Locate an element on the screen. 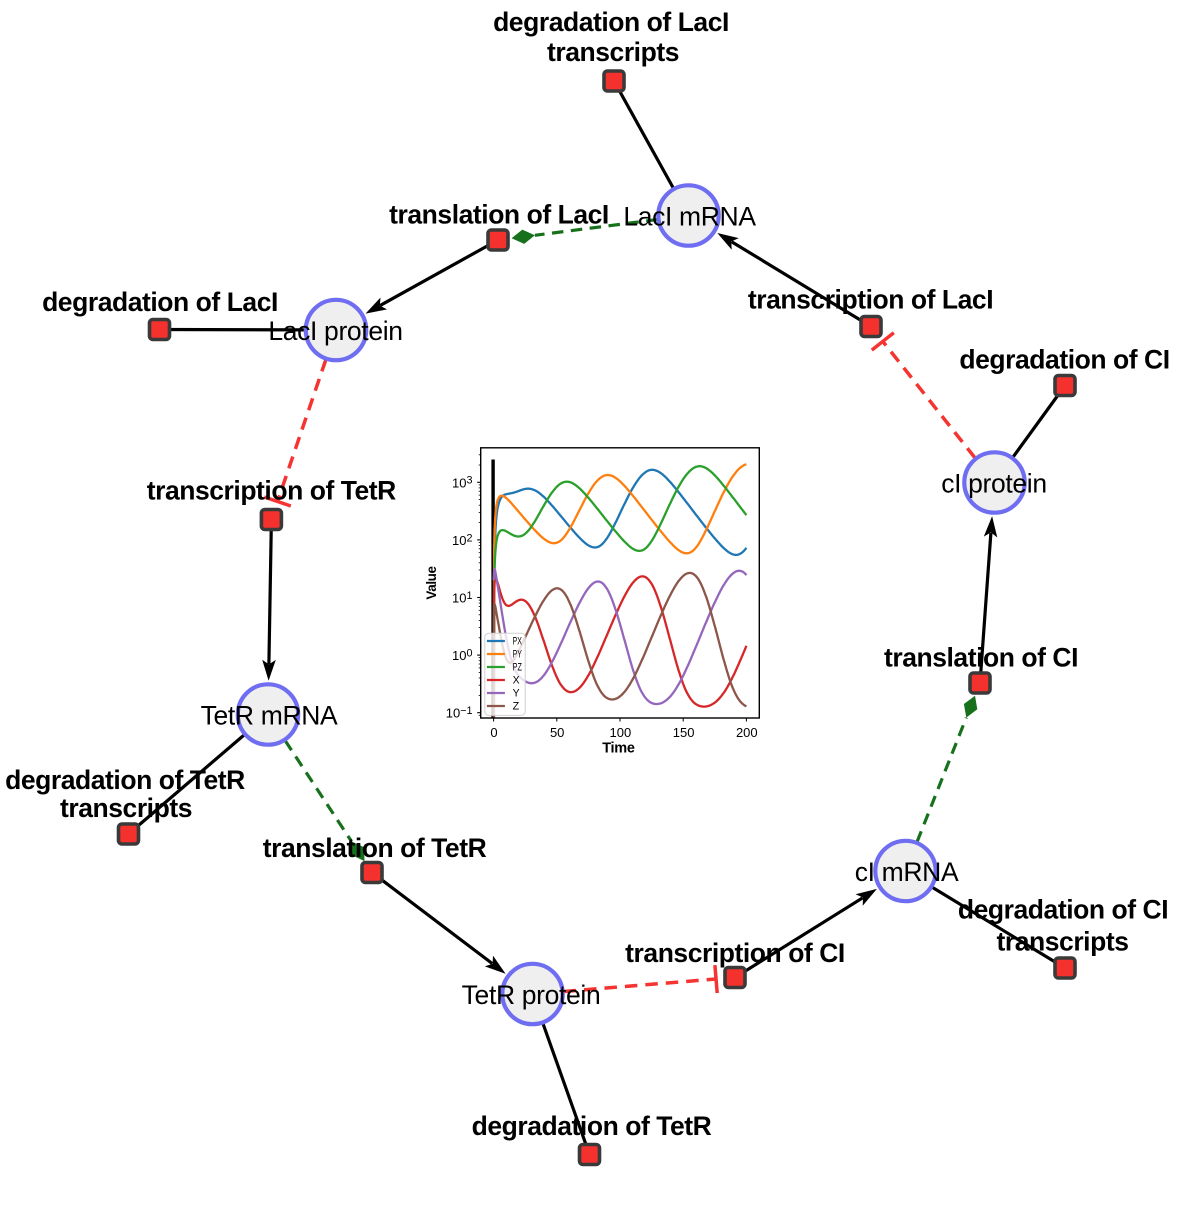 This screenshot has height=1205, width=1189. svg-text: 50 is located at coordinates (557, 732).